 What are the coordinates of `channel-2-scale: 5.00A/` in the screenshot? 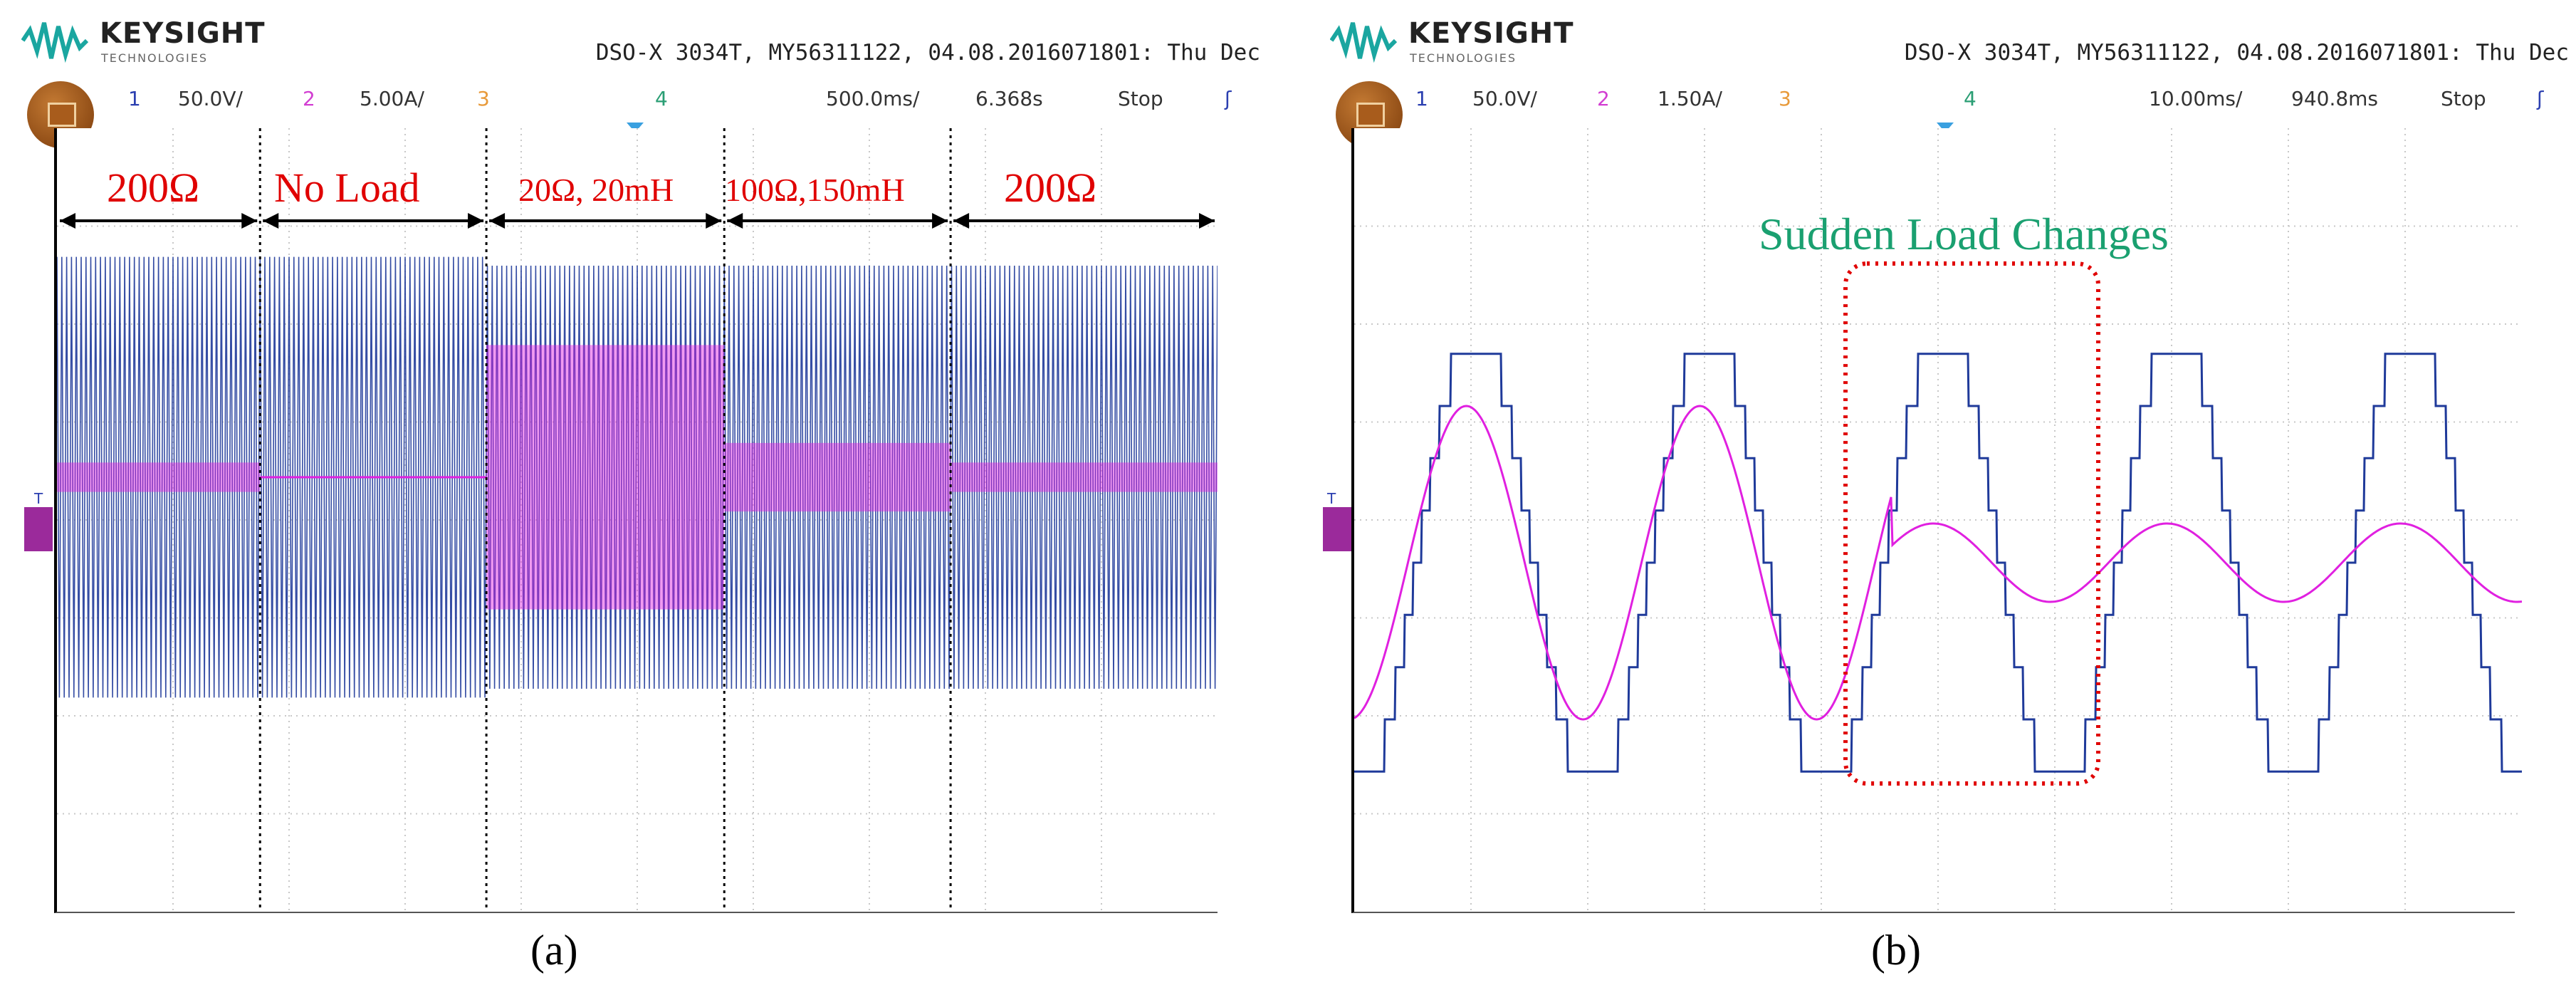 It's located at (392, 98).